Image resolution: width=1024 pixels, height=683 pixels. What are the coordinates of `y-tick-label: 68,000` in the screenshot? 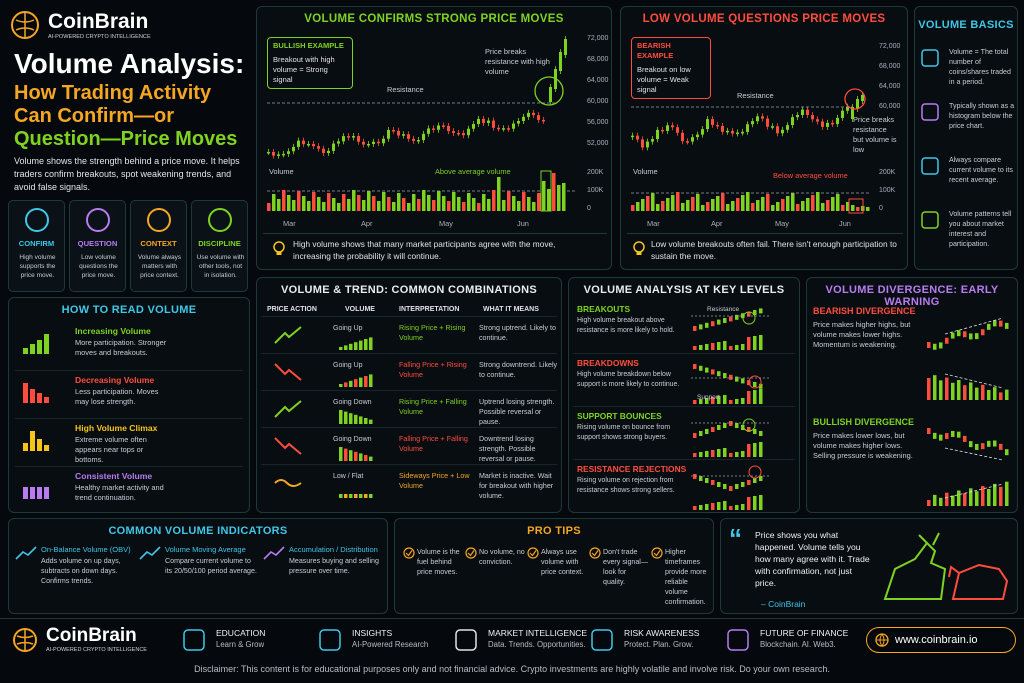 It's located at (598, 59).